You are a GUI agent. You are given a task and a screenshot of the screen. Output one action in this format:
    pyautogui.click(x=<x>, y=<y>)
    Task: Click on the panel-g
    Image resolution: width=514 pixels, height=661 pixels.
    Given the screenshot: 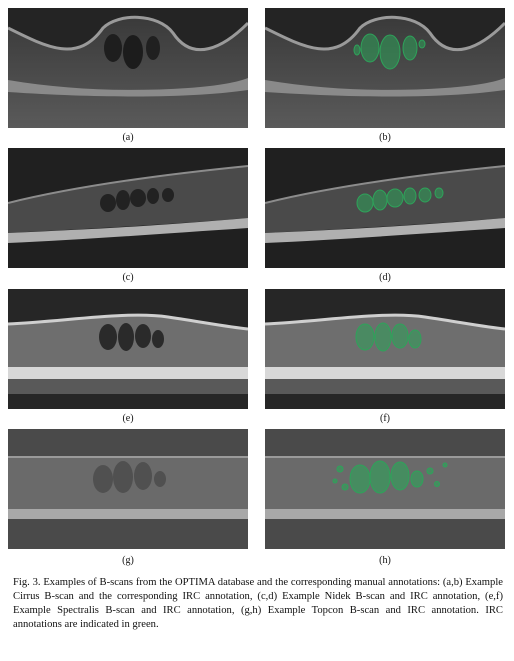 What is the action you would take?
    pyautogui.click(x=128, y=489)
    